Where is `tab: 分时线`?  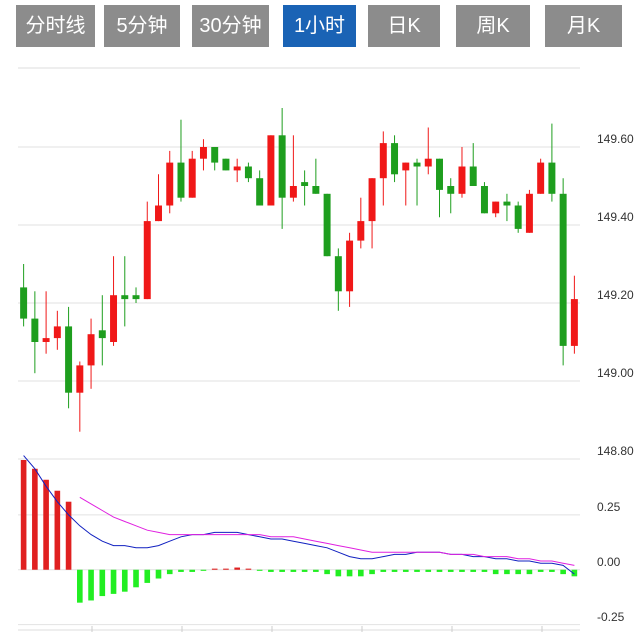
tab: 分时线 is located at coordinates (55, 26).